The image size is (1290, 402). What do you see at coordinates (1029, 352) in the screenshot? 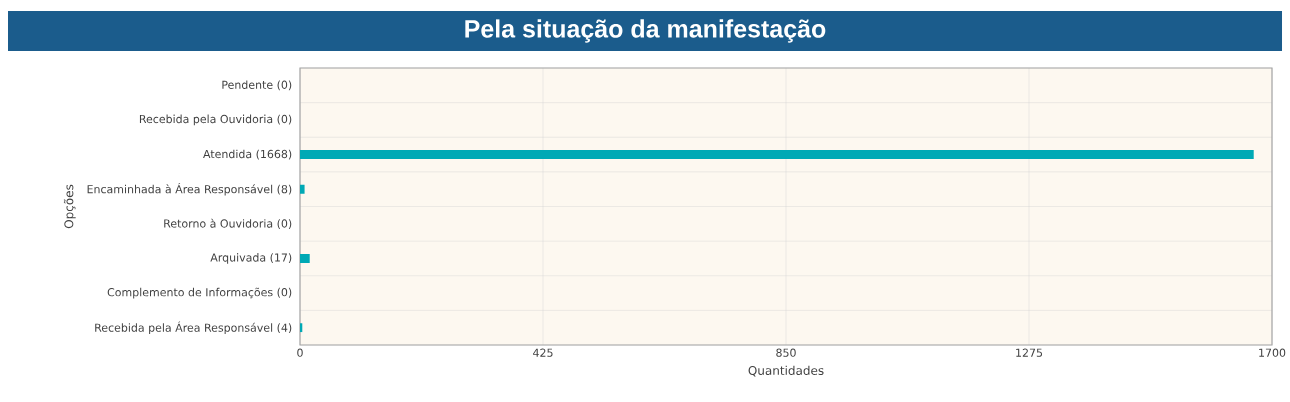
I see `x-tick-label: 1275` at bounding box center [1029, 352].